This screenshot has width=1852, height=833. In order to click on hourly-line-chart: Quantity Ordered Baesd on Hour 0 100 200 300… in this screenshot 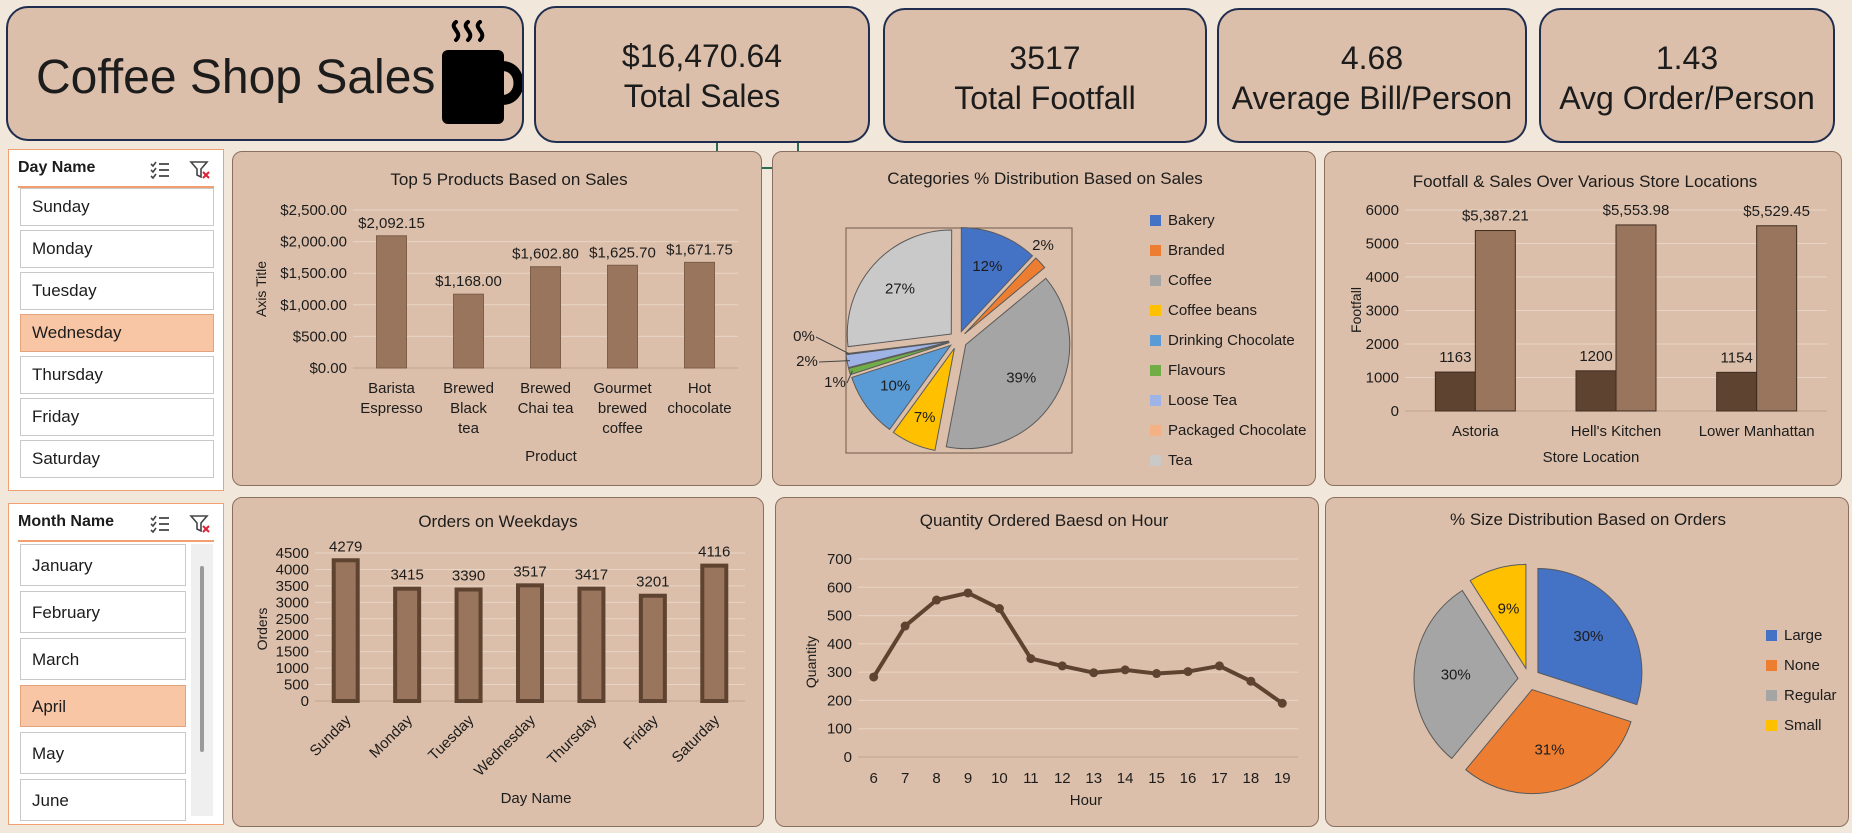, I will do `click(1050, 660)`.